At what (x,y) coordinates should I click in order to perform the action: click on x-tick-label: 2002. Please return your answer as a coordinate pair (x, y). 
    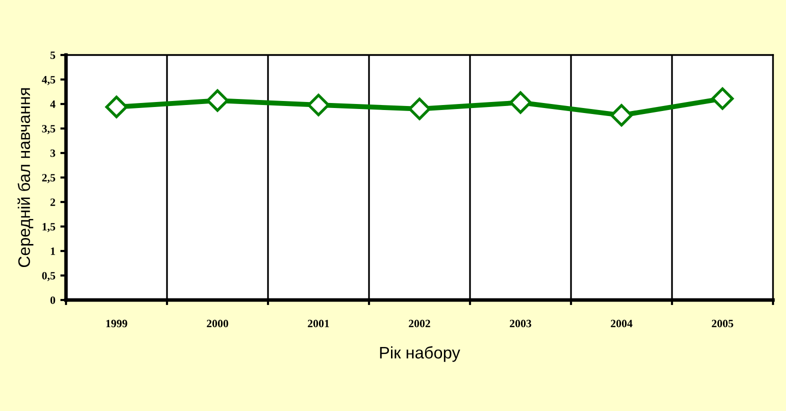
    Looking at the image, I should click on (419, 324).